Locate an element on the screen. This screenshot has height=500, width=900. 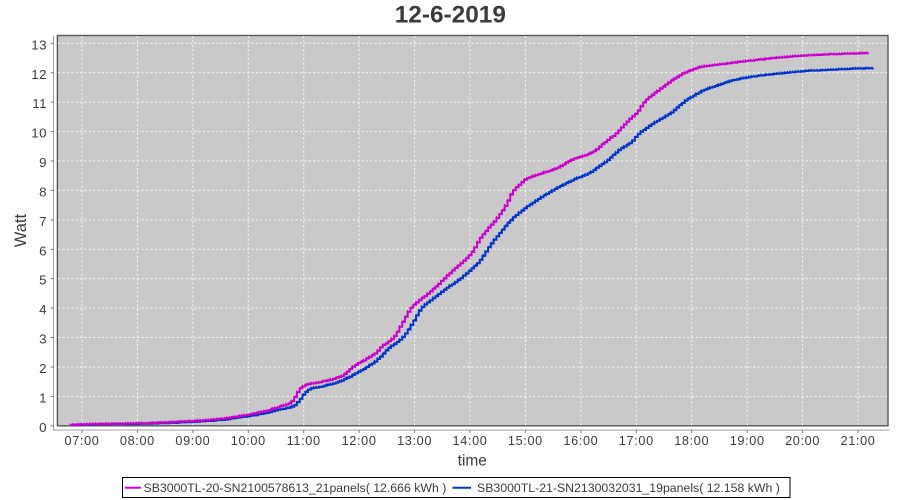
svg-text: 17:00 is located at coordinates (636, 441).